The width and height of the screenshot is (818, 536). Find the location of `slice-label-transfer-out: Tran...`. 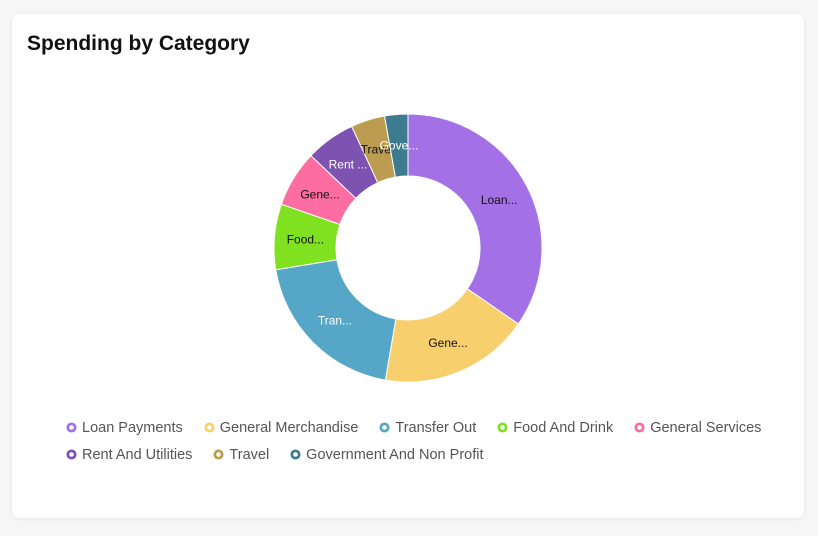

slice-label-transfer-out: Tran... is located at coordinates (335, 321).